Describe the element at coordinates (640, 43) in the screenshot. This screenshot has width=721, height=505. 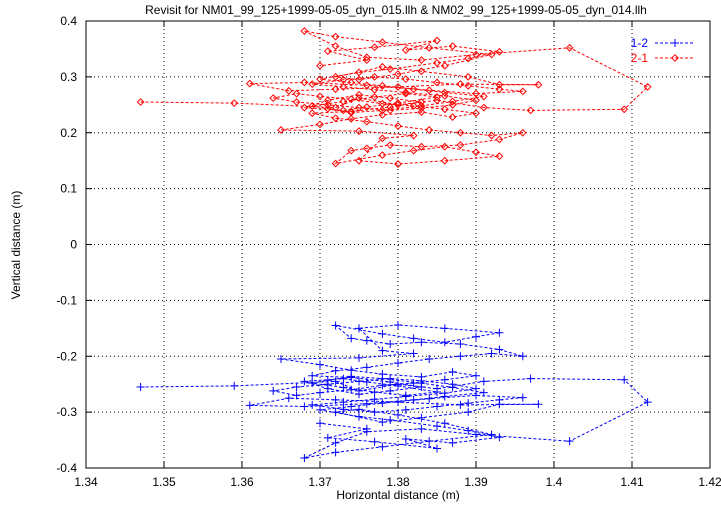
I see `legend-label: 1-2` at that location.